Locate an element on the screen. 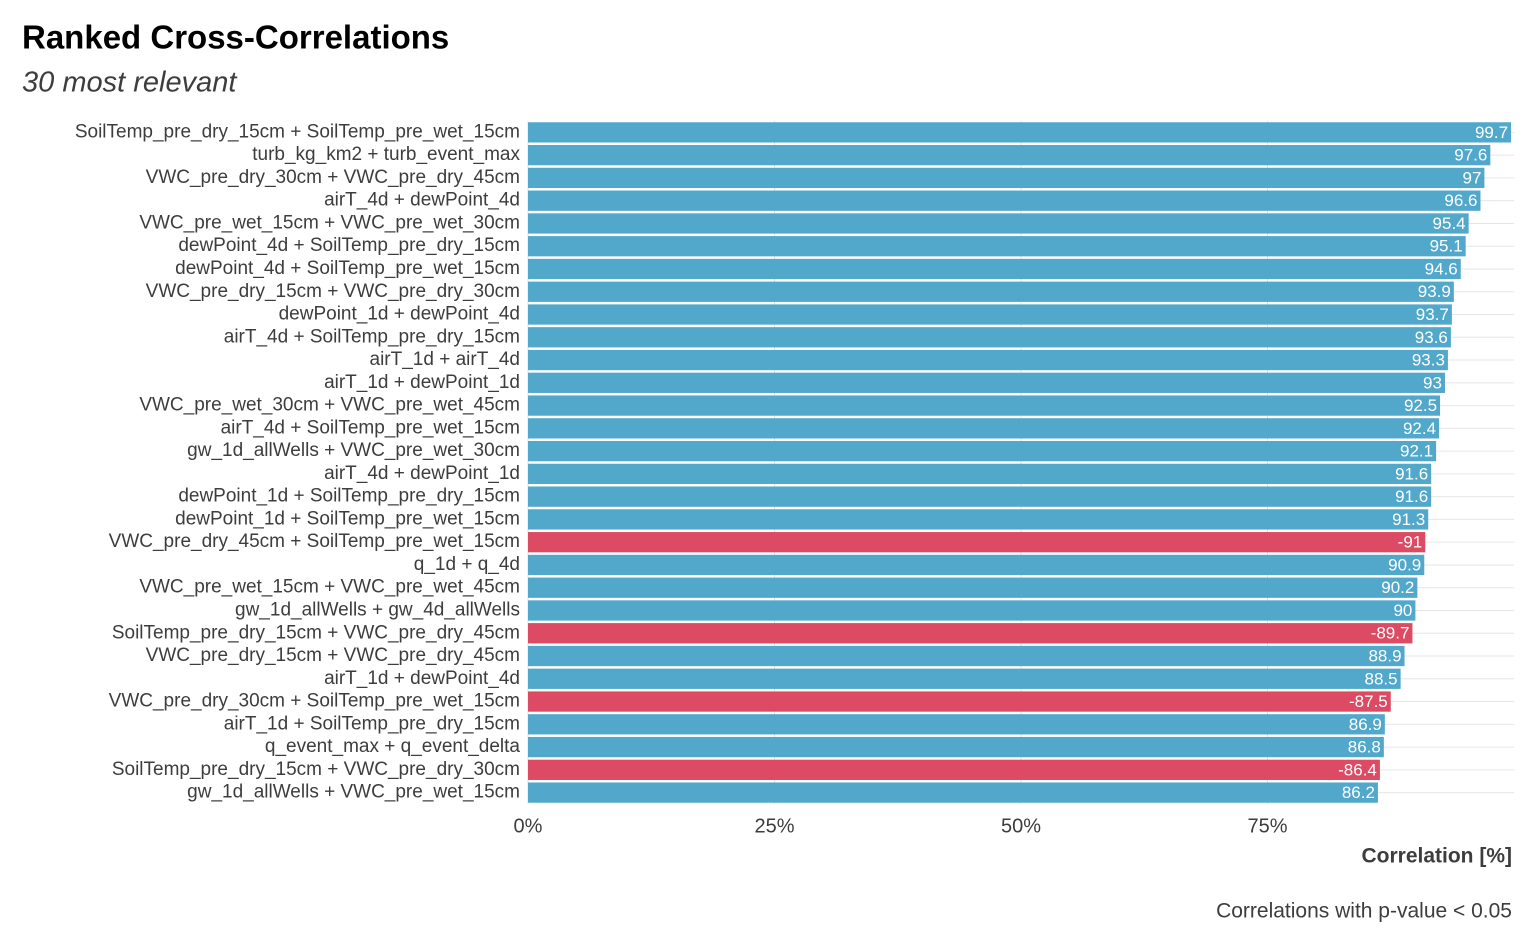 The width and height of the screenshot is (1536, 949). y-tick-label: gw_1d_allWells + VWC_pre_wet_30cm is located at coordinates (353, 450).